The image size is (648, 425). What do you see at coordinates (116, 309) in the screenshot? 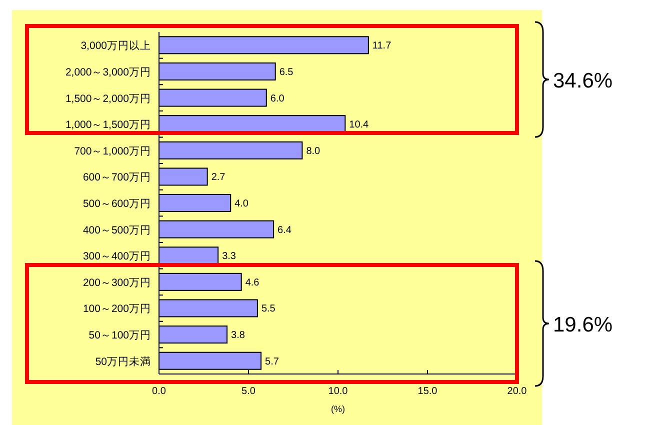
I see `y-tick-label: 100～200万円` at bounding box center [116, 309].